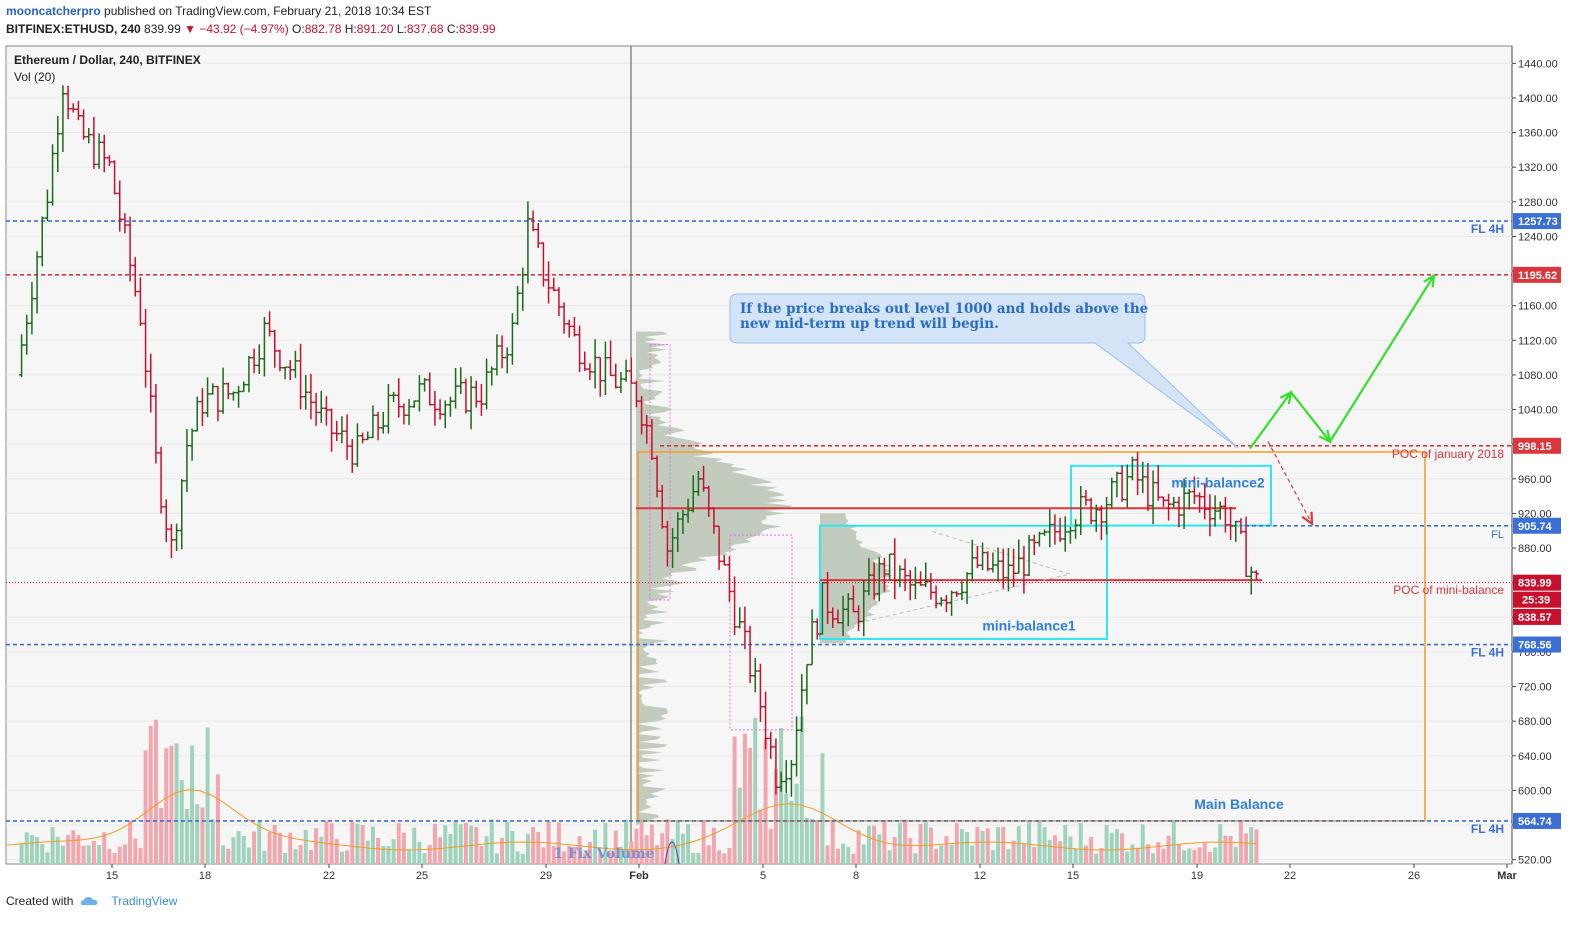 This screenshot has width=1580, height=926. What do you see at coordinates (1538, 203) in the screenshot?
I see `y-tick-label: 1280.00` at bounding box center [1538, 203].